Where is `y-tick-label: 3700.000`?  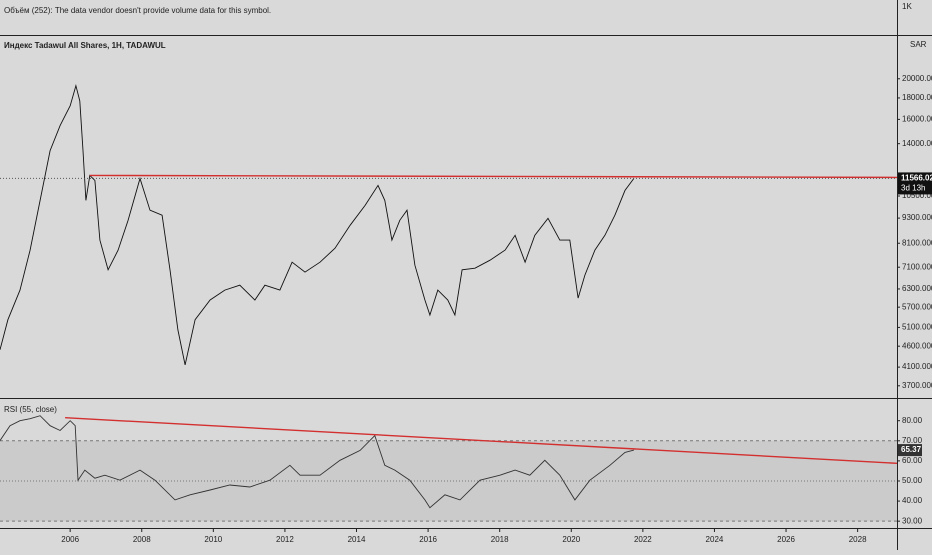 y-tick-label: 3700.000 is located at coordinates (917, 385).